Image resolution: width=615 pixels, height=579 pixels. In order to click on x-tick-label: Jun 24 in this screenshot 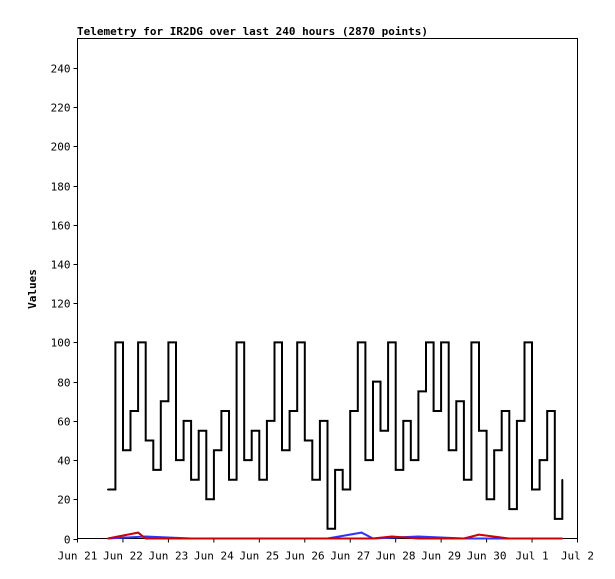, I will do `click(214, 556)`.